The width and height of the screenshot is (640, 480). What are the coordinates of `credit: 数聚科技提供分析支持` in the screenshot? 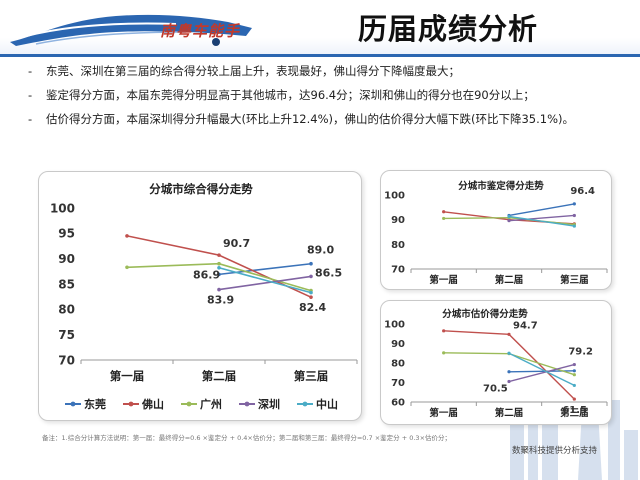 It's located at (555, 451).